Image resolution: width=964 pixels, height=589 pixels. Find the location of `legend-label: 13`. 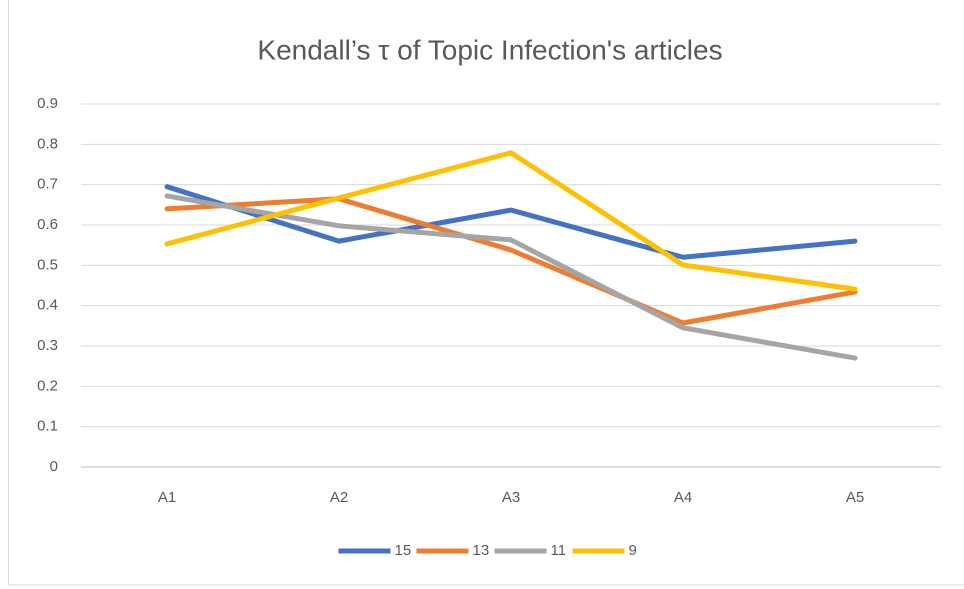

legend-label: 13 is located at coordinates (481, 550).